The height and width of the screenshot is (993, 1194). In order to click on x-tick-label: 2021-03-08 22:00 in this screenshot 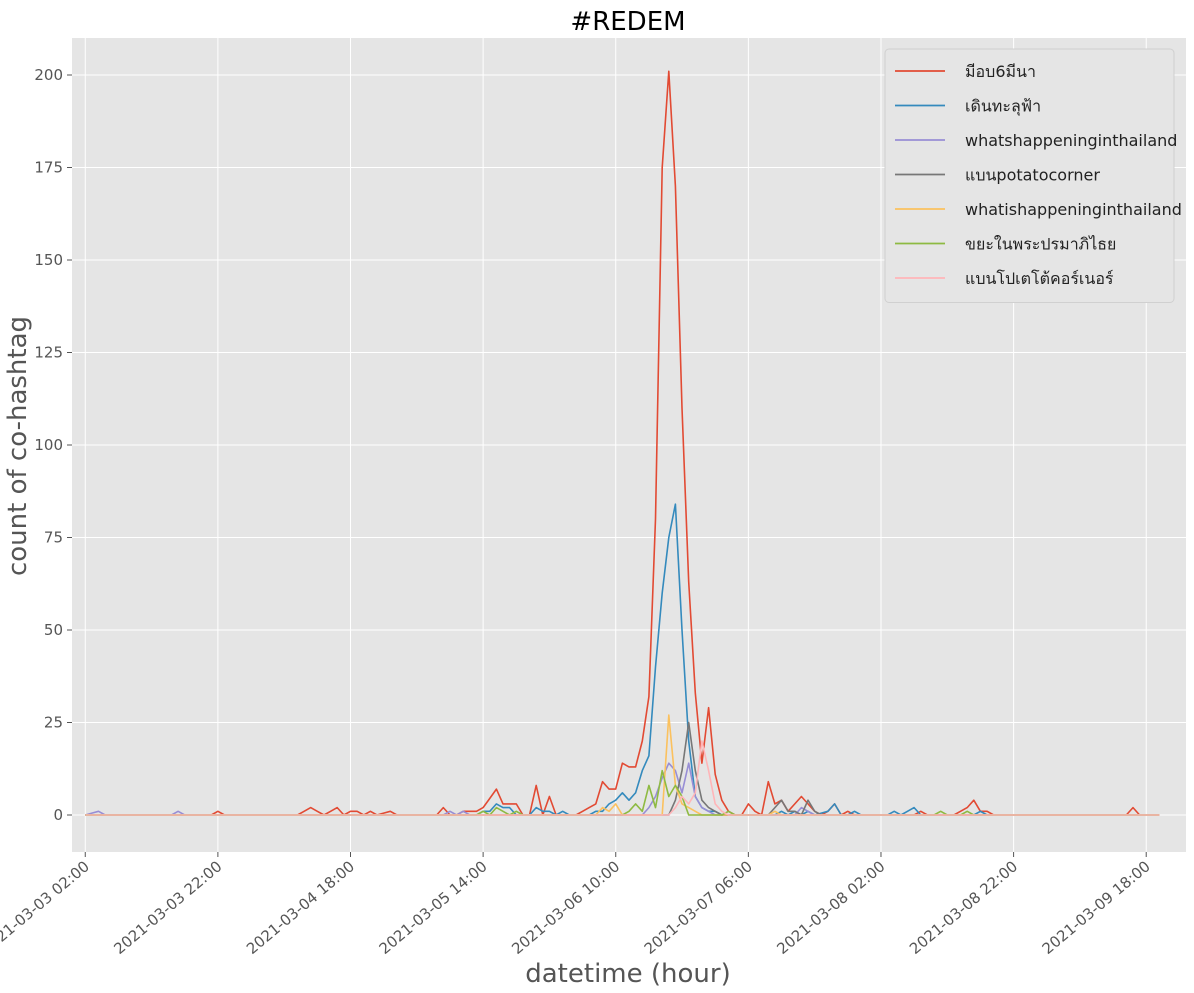, I will do `click(963, 907)`.